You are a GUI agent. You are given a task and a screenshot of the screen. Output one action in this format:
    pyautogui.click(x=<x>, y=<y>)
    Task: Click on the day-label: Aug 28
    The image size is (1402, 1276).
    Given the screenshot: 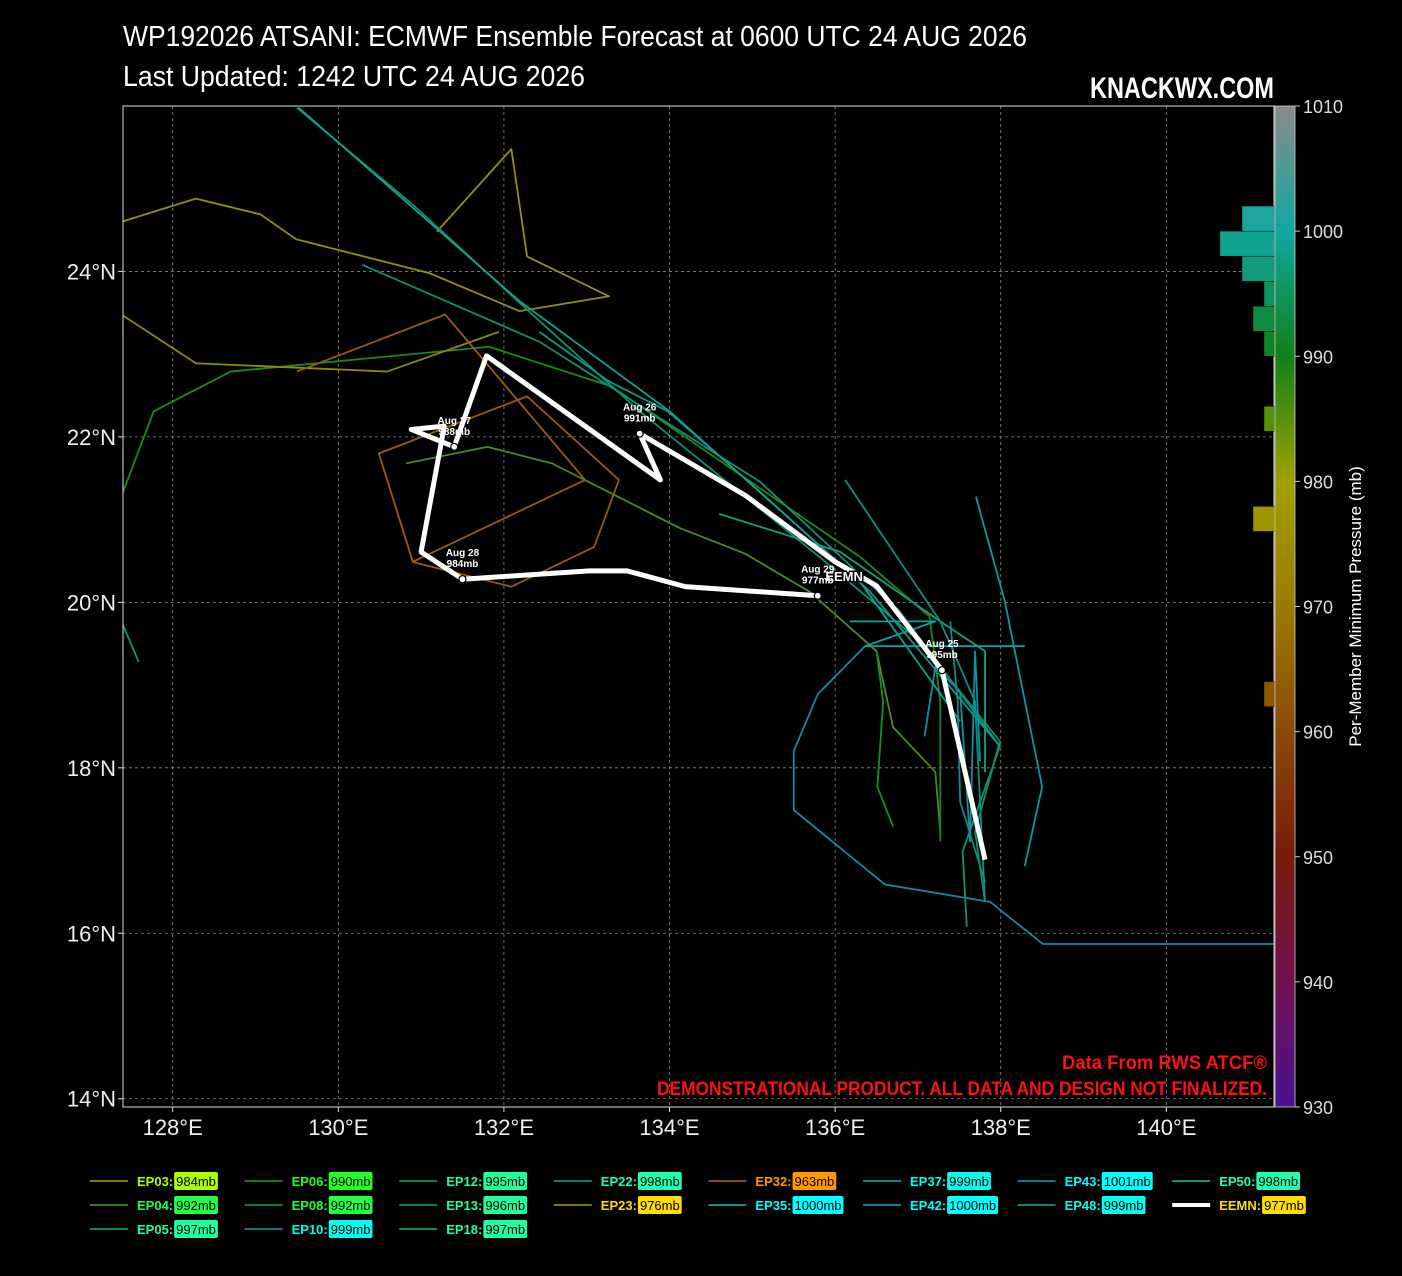 What is the action you would take?
    pyautogui.click(x=463, y=553)
    